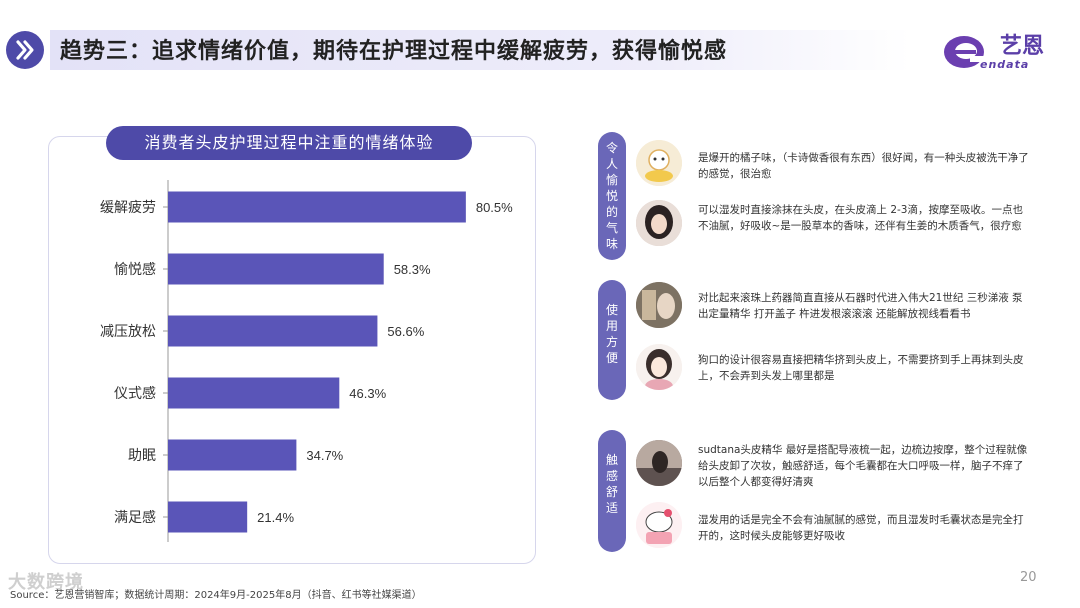 This screenshot has width=1080, height=608. I want to click on page-title: 趋势三：追求情绪价值，期待在护理过程中缓解疲劳，获得愉悦感, so click(394, 51).